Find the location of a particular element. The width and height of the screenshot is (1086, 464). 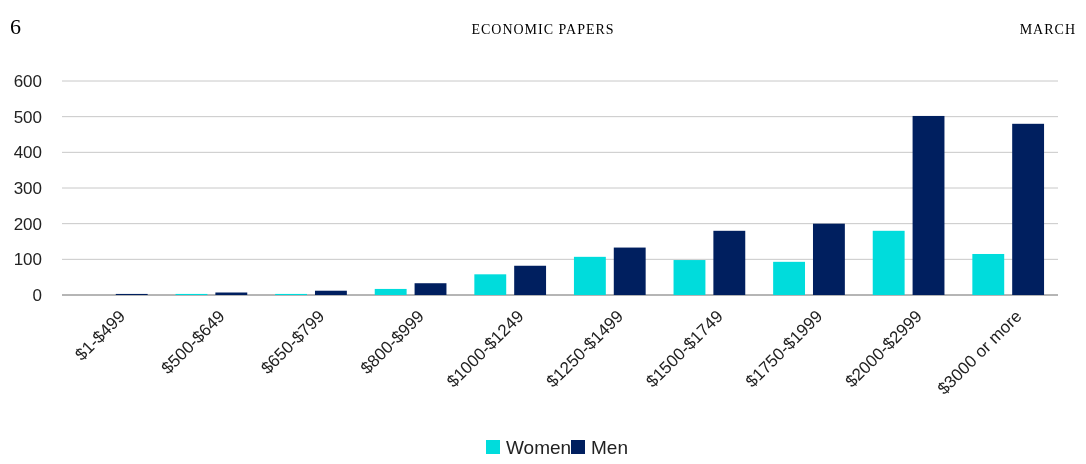

text: 6 is located at coordinates (15, 26).